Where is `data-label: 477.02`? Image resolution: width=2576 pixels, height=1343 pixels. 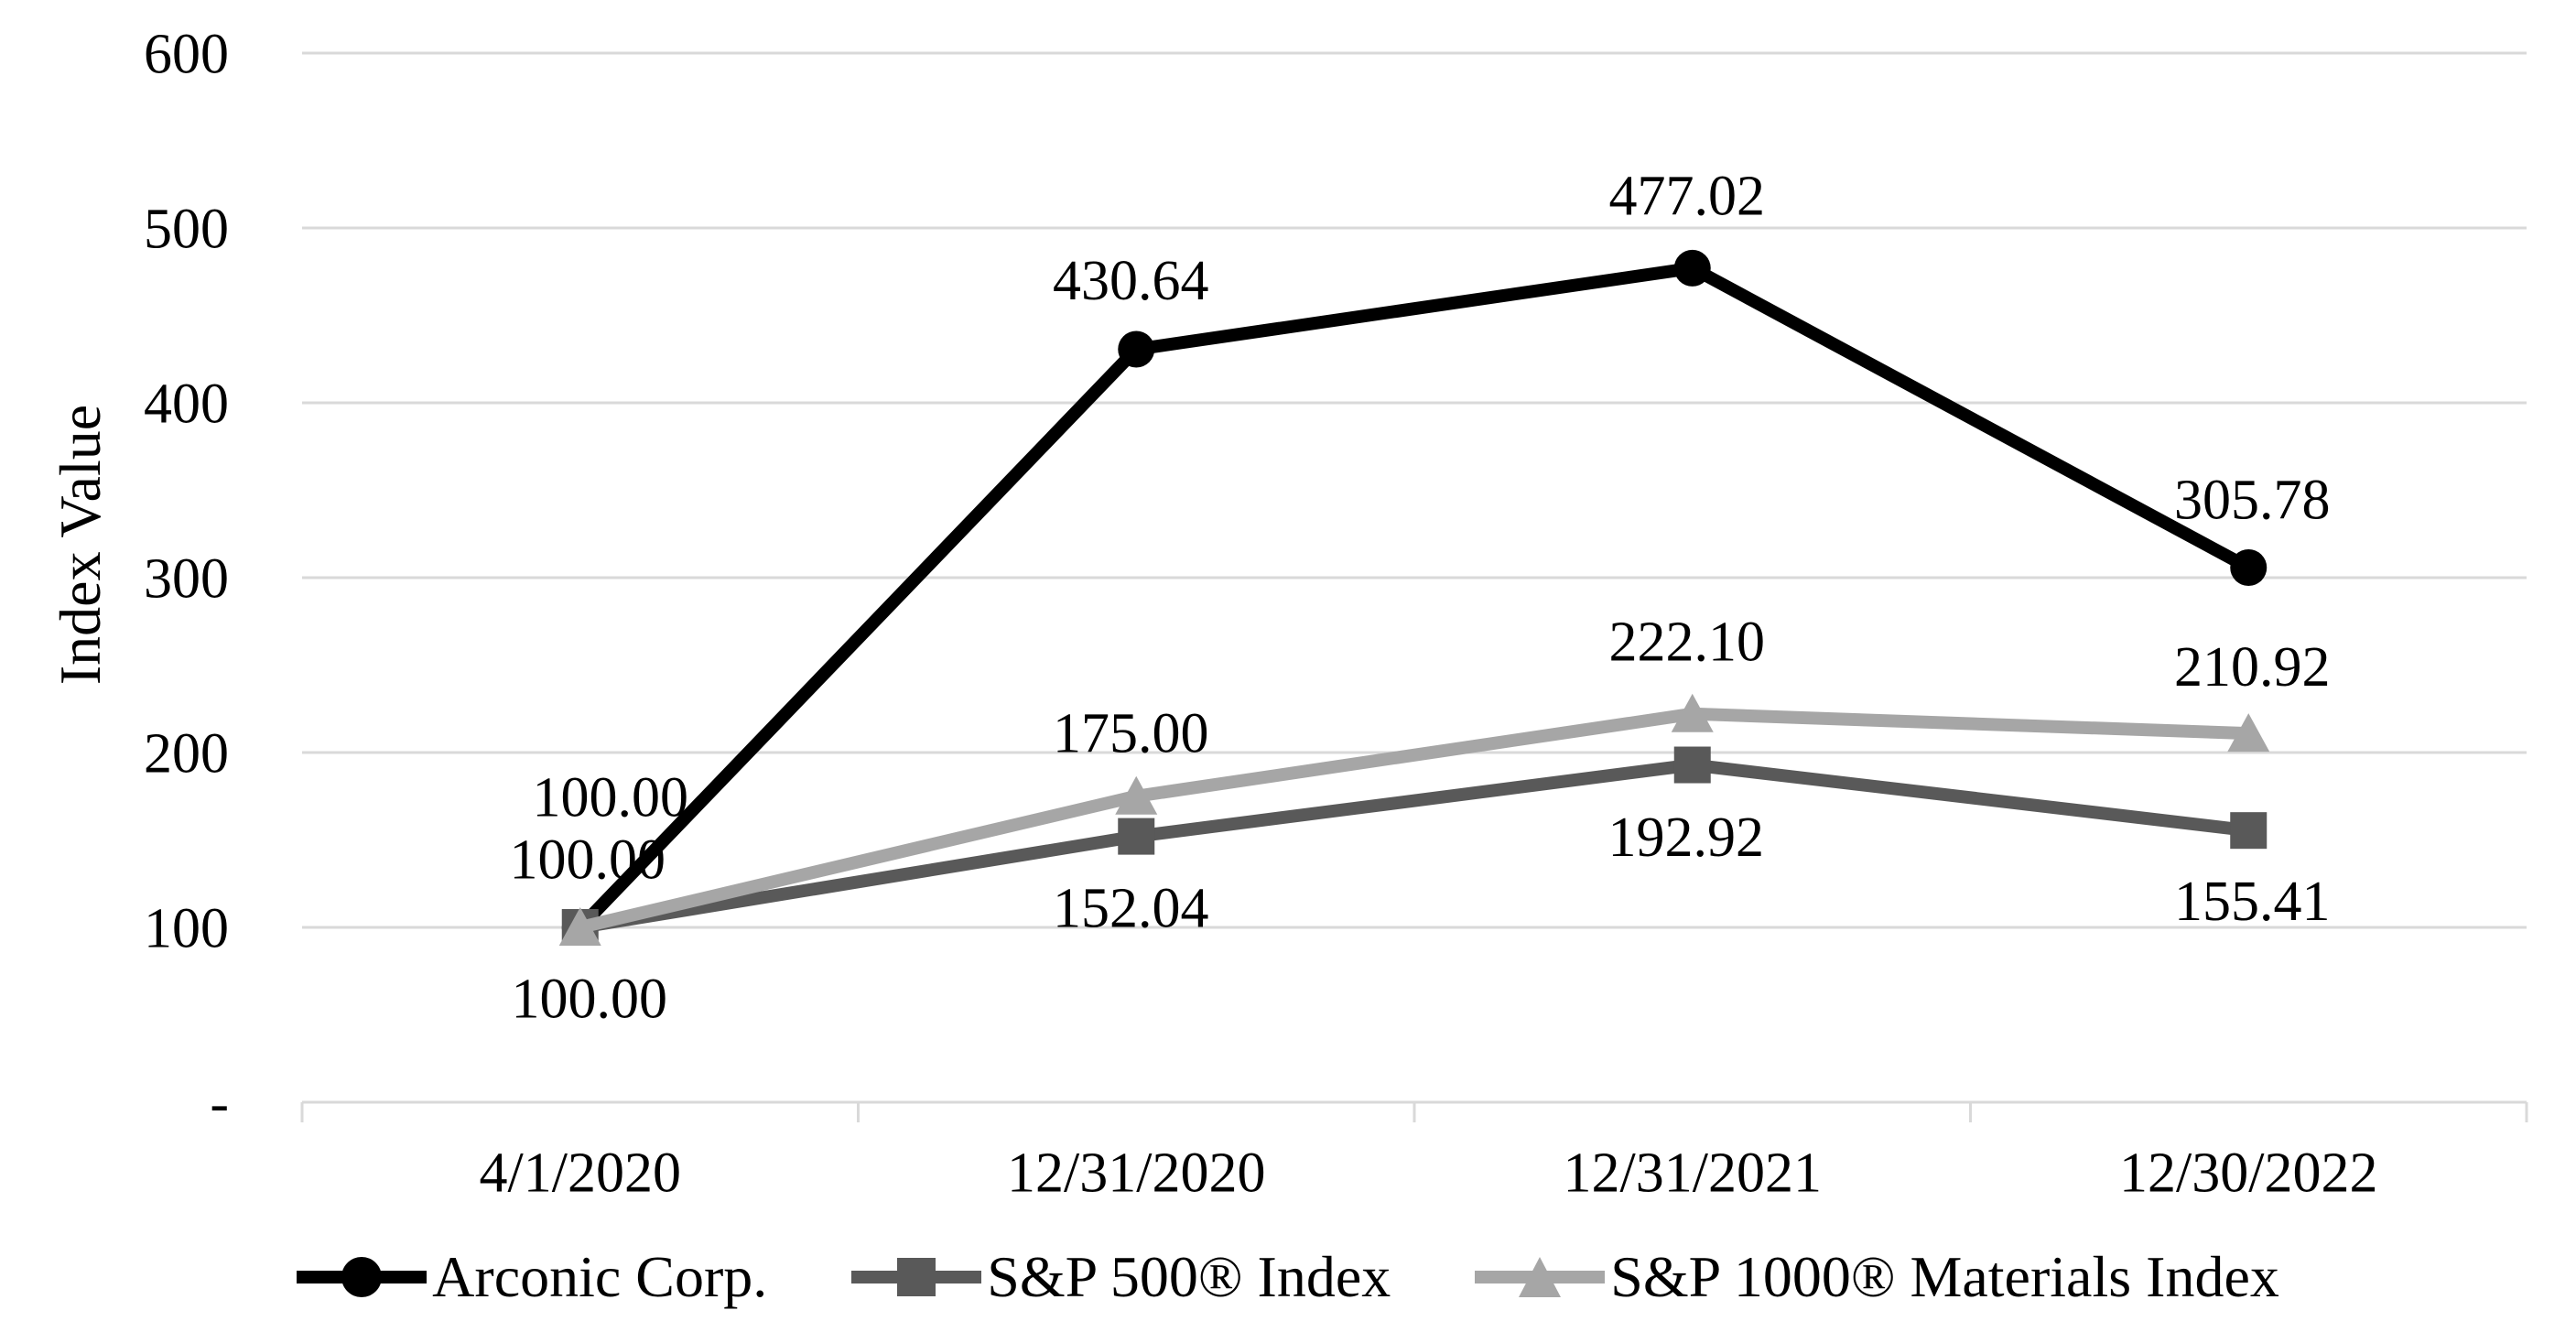 data-label: 477.02 is located at coordinates (1688, 197).